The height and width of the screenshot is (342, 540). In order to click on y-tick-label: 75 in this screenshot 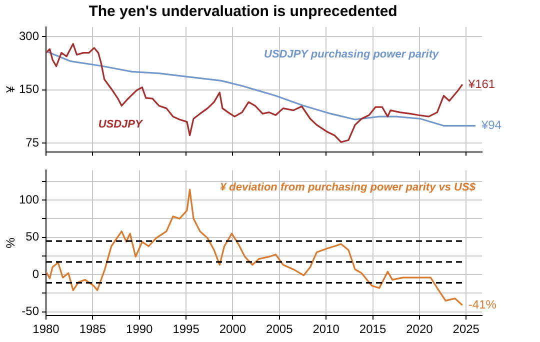, I will do `click(33, 142)`.